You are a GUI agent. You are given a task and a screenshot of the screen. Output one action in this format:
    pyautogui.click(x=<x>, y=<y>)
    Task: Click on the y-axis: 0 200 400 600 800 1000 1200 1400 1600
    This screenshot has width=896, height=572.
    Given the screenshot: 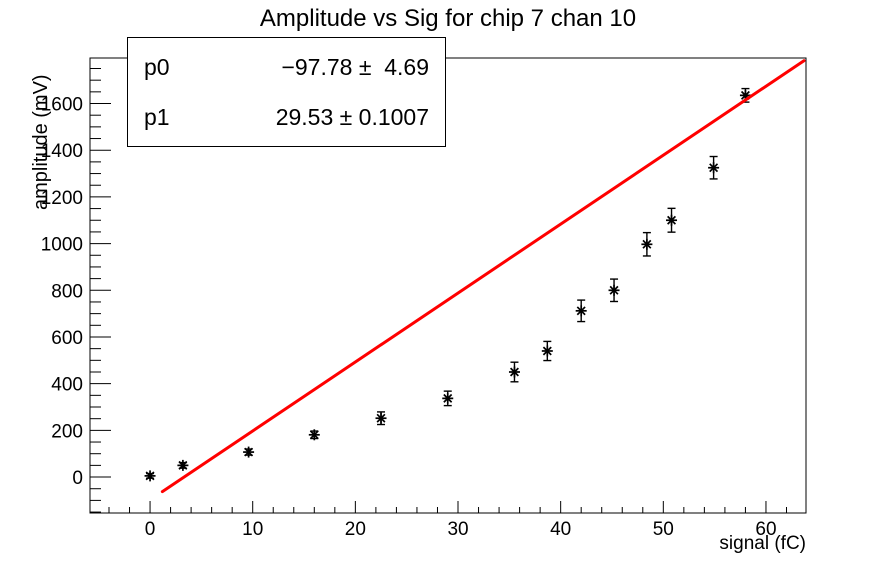 What is the action you would take?
    pyautogui.click(x=76, y=290)
    